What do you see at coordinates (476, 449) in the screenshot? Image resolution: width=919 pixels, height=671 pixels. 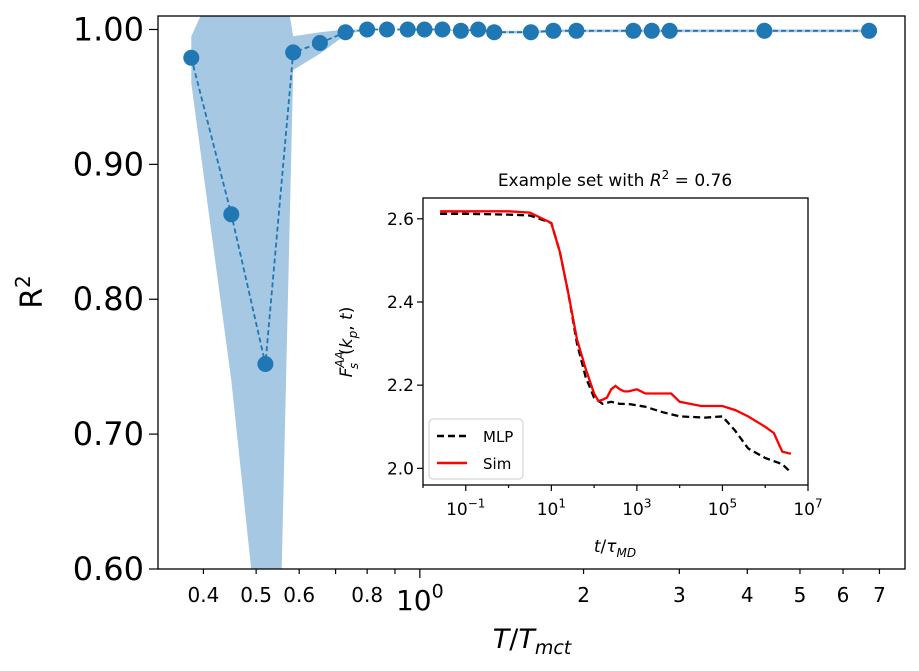 I see `inset-legend: MLP Sim` at bounding box center [476, 449].